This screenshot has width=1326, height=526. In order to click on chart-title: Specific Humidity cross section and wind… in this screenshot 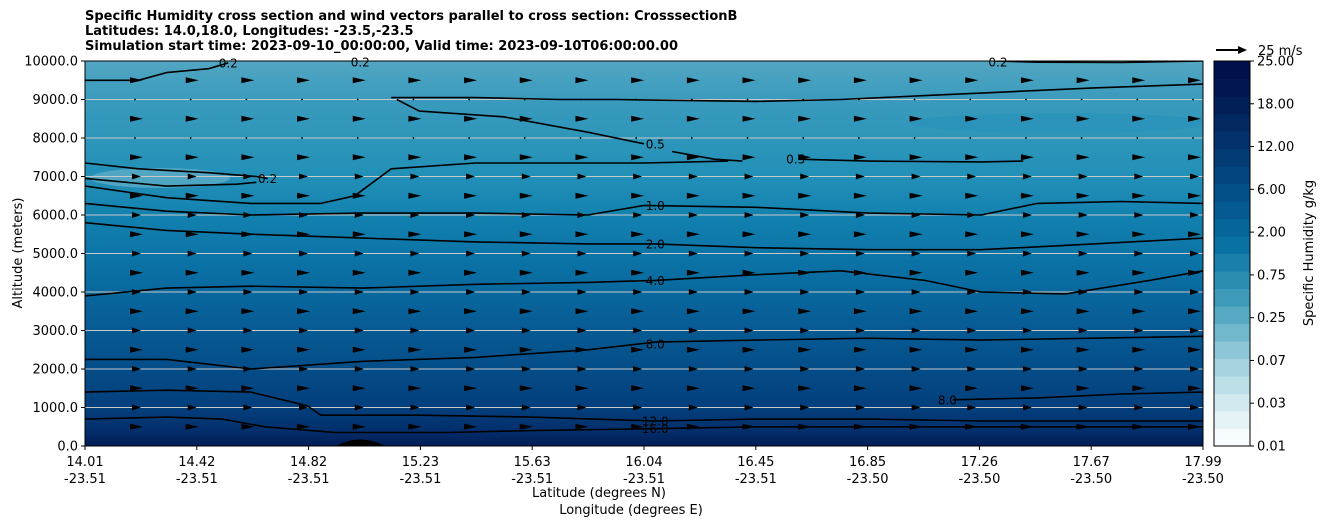, I will do `click(411, 31)`.